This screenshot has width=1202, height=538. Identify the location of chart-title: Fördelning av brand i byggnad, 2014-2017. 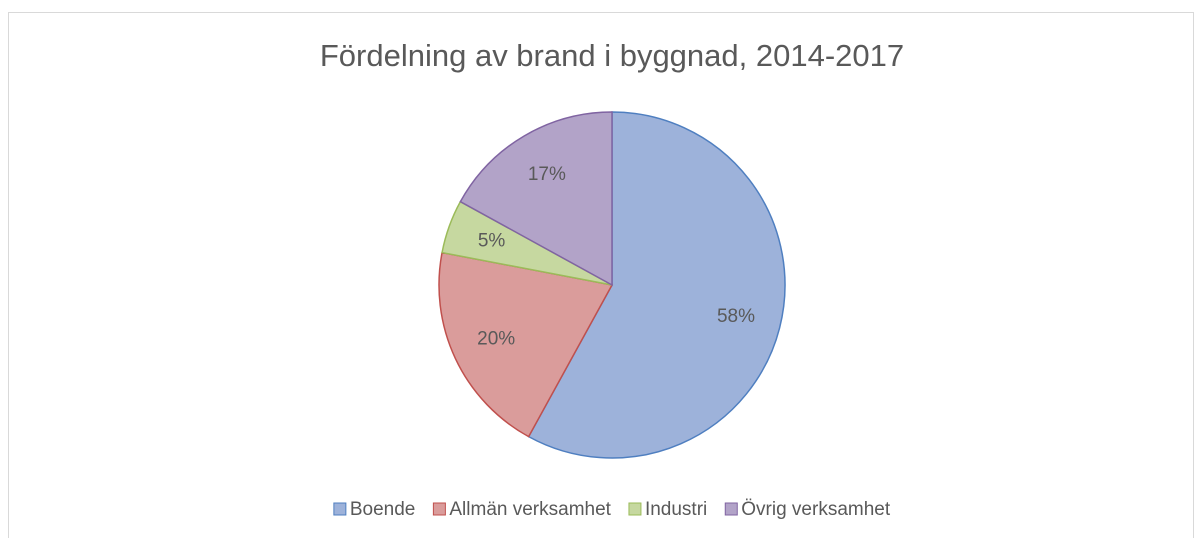
(612, 55).